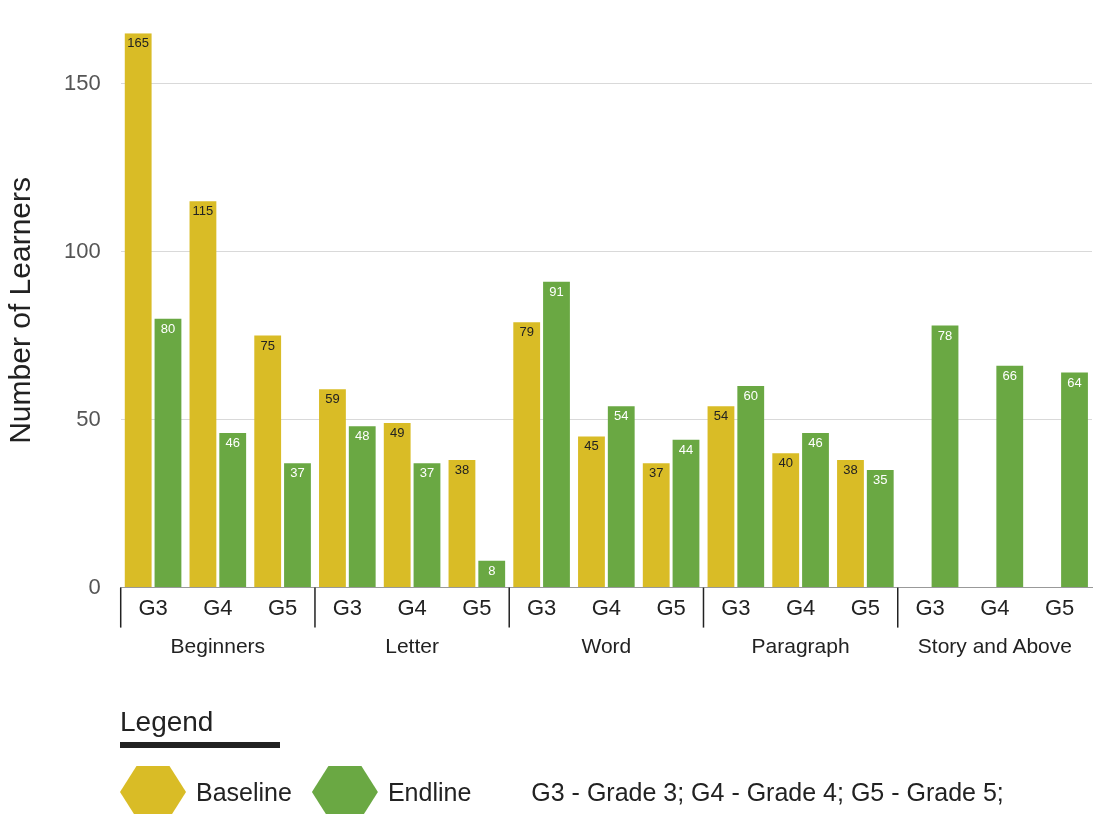  What do you see at coordinates (429, 792) in the screenshot?
I see `legend-label: Endline` at bounding box center [429, 792].